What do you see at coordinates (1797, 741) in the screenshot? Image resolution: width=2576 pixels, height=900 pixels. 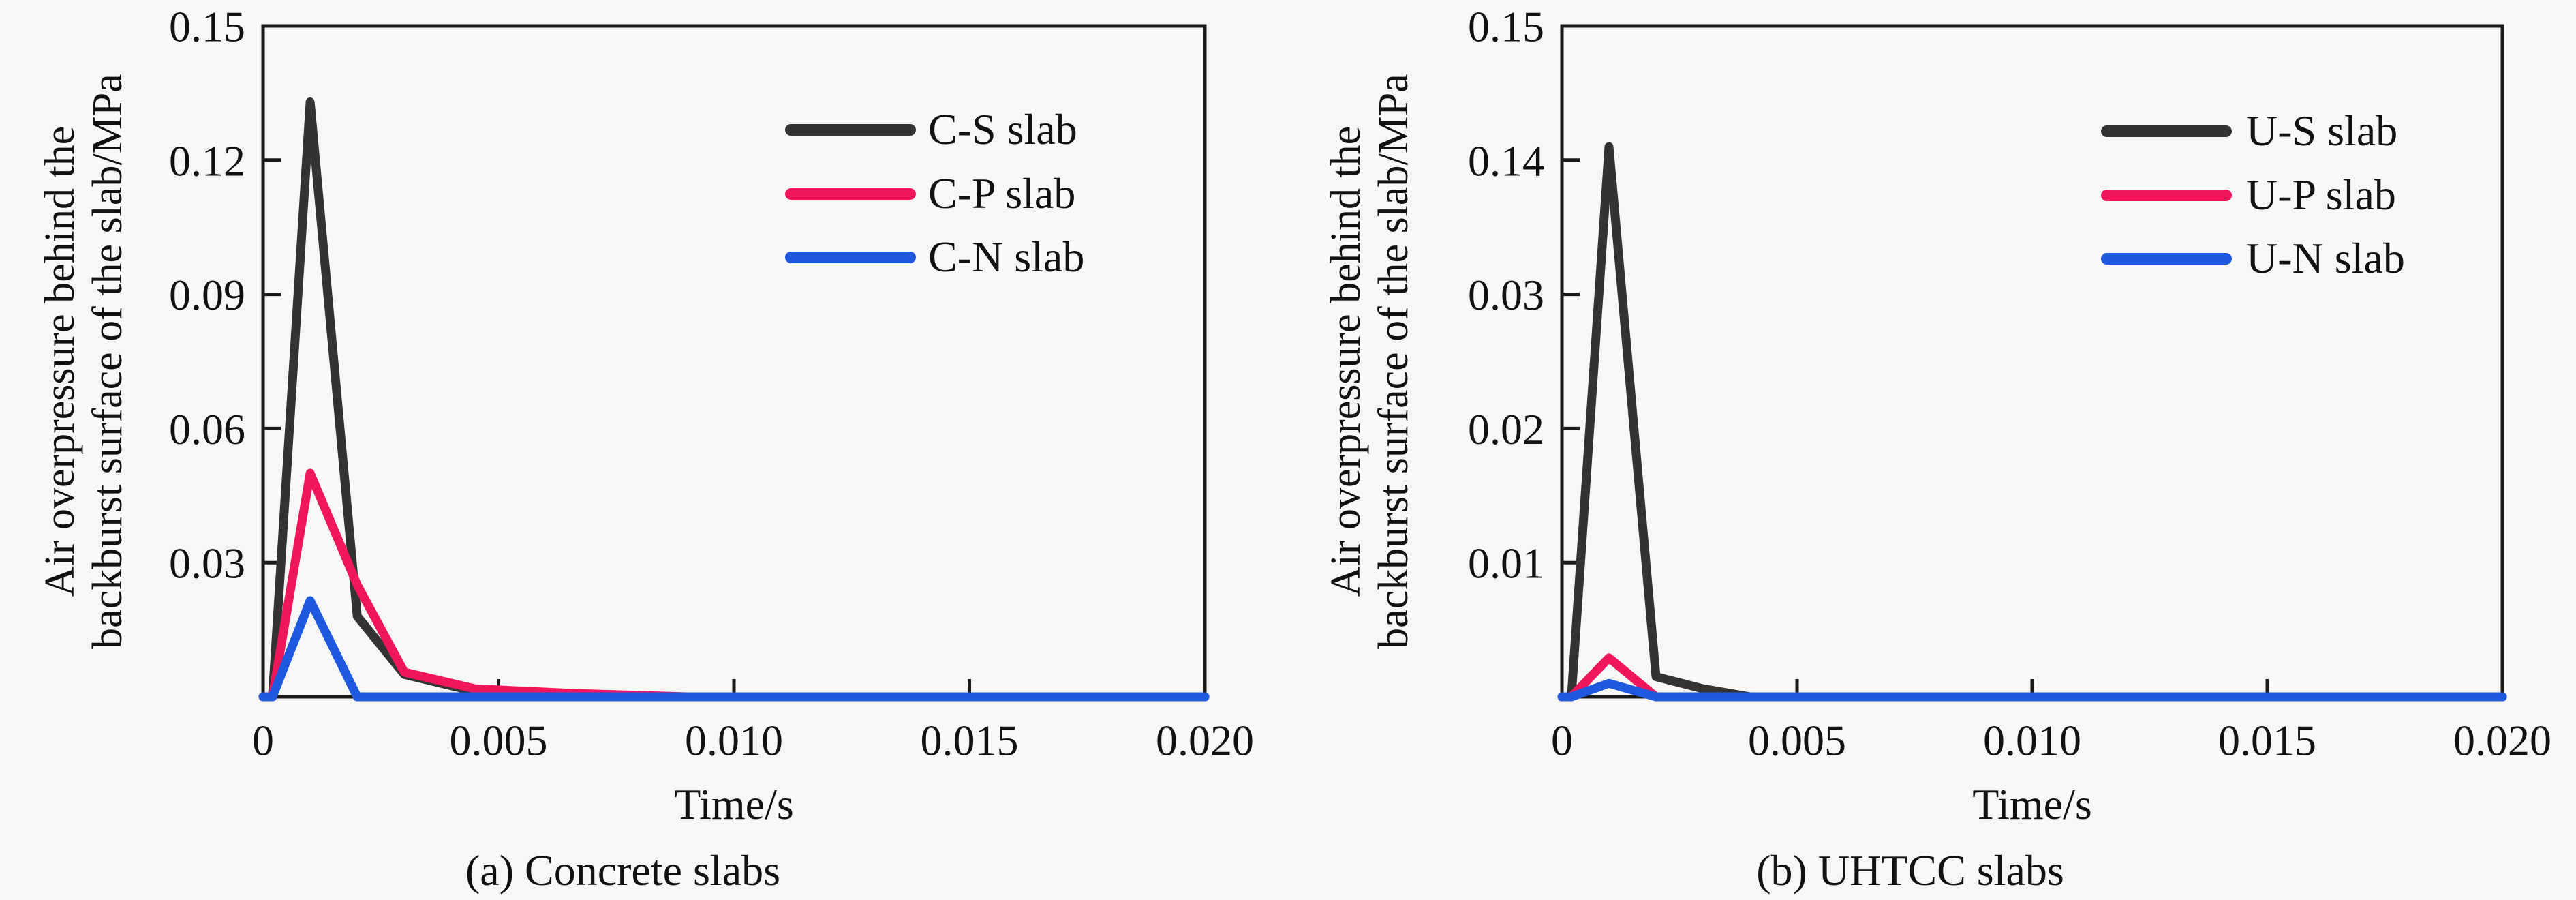 I see `x-tick-label-b: 0.005` at bounding box center [1797, 741].